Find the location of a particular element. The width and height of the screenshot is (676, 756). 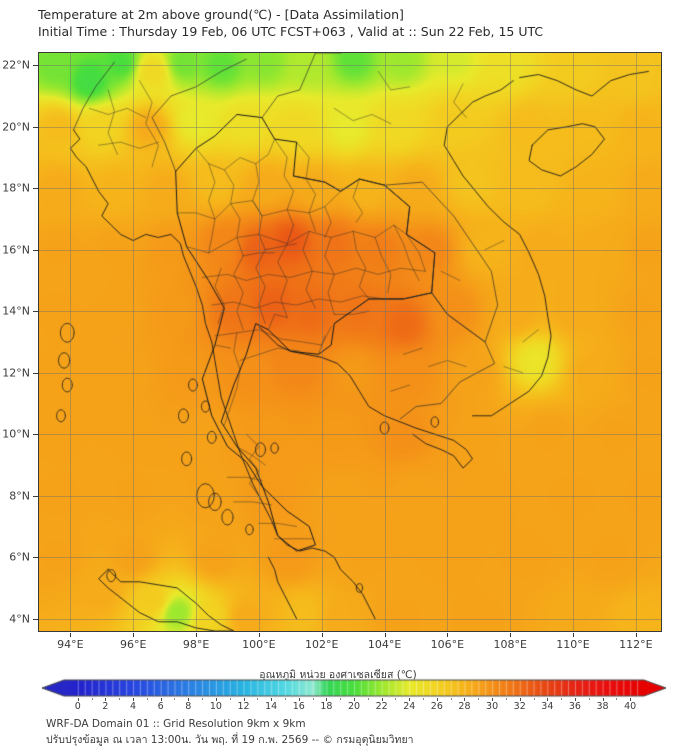

colorbar-tick-label: 32 is located at coordinates (519, 706).